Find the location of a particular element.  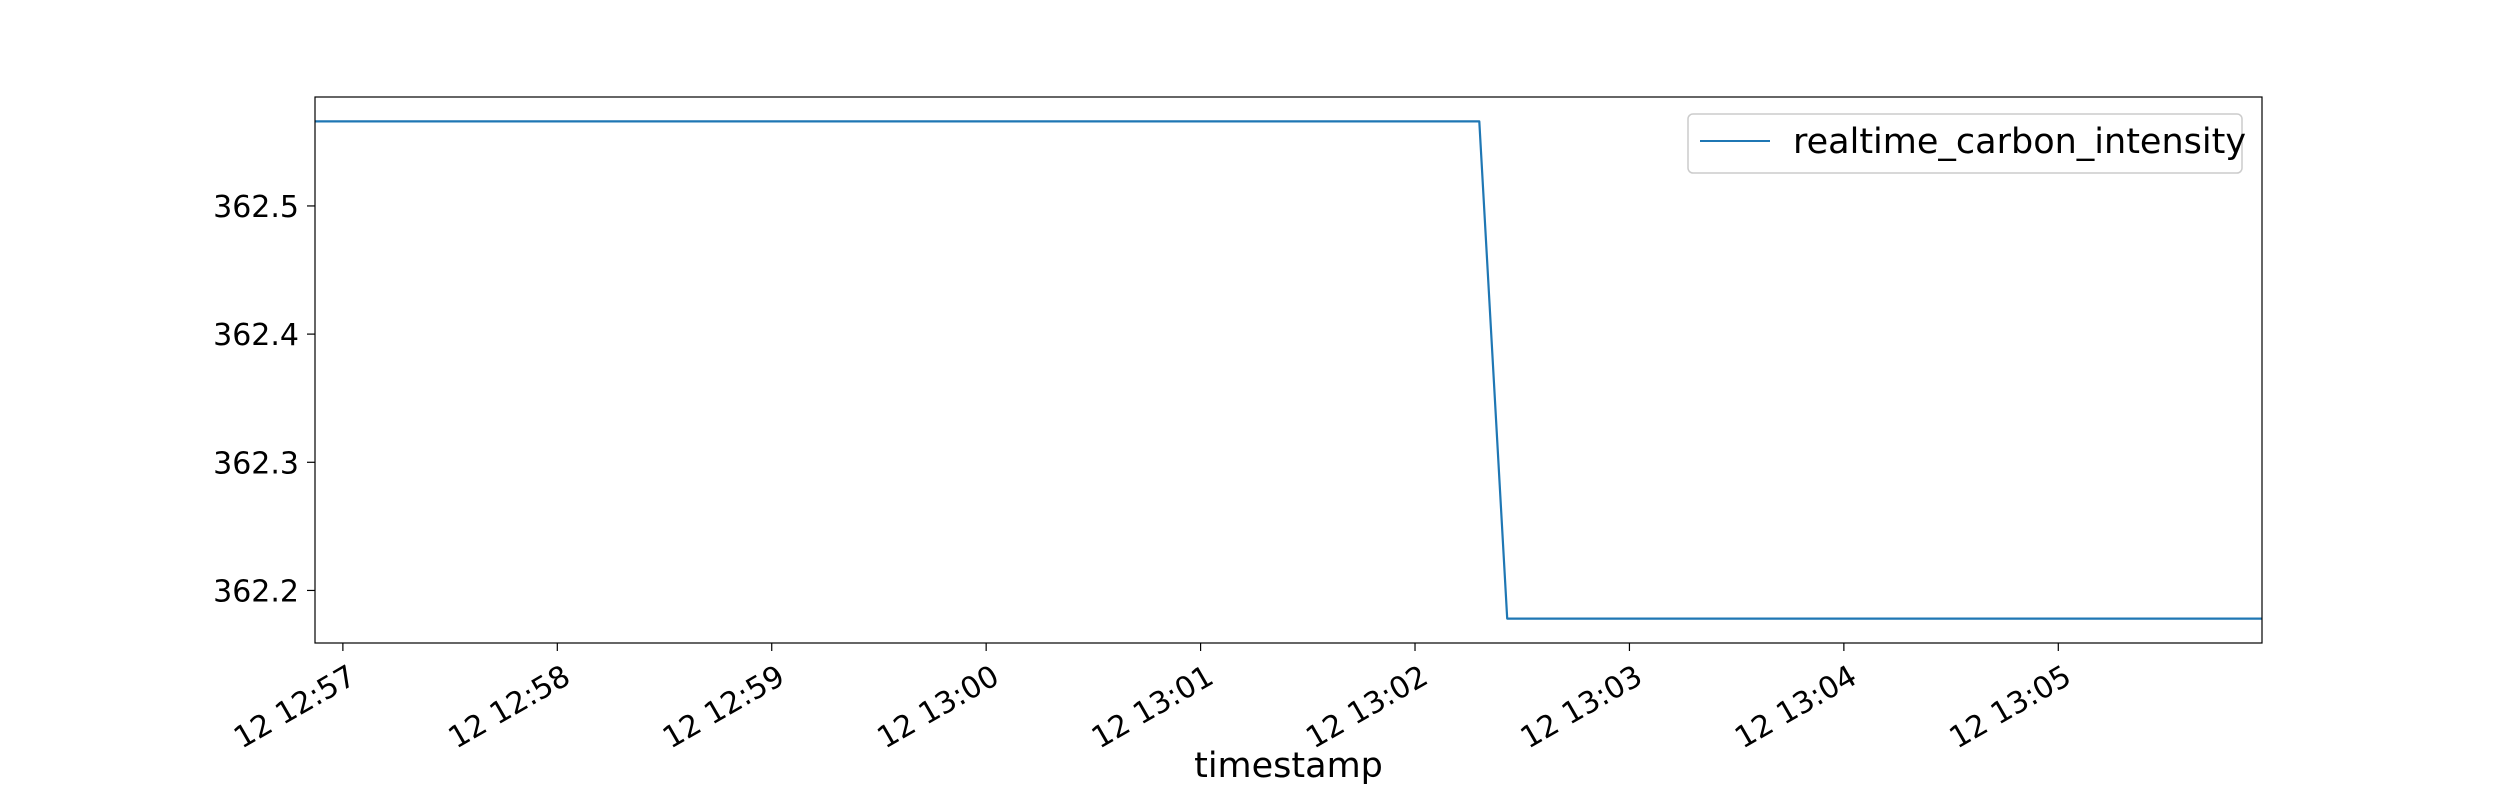

y-tick-label: 362.4 is located at coordinates (256, 335).